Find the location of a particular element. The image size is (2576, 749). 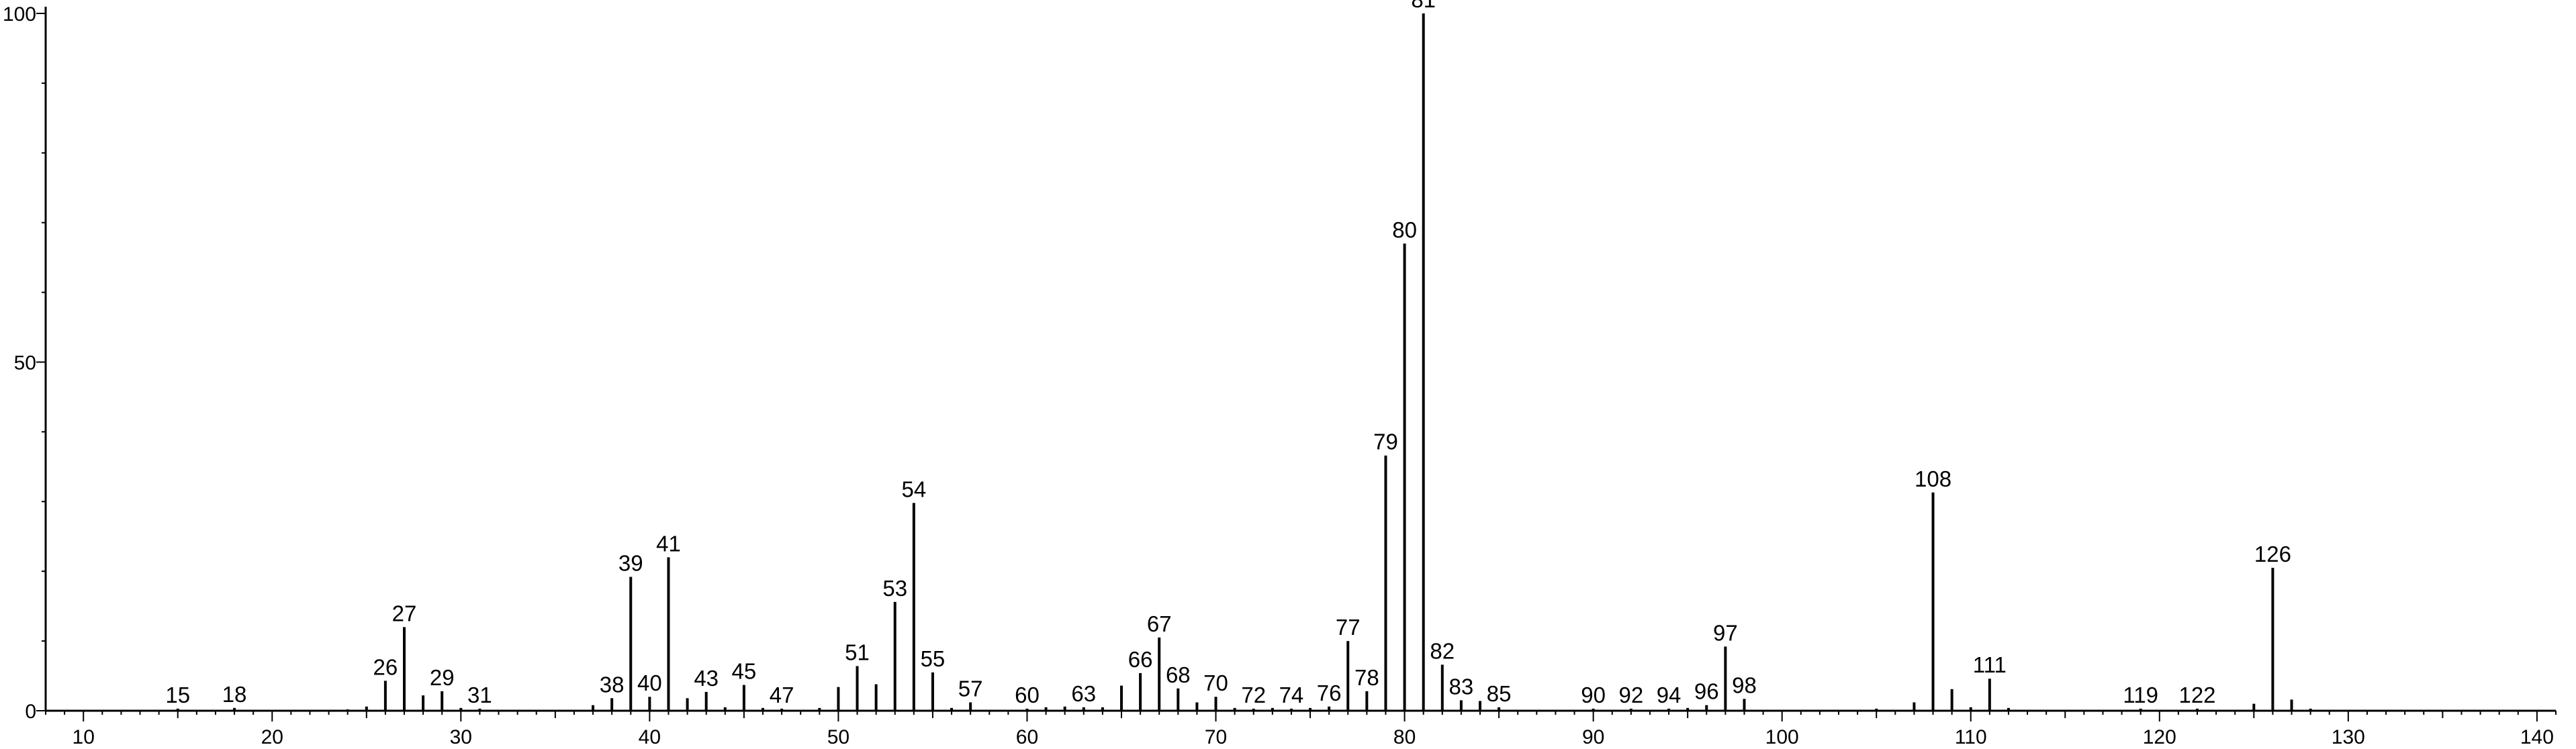

peak-label: 38 is located at coordinates (612, 685).